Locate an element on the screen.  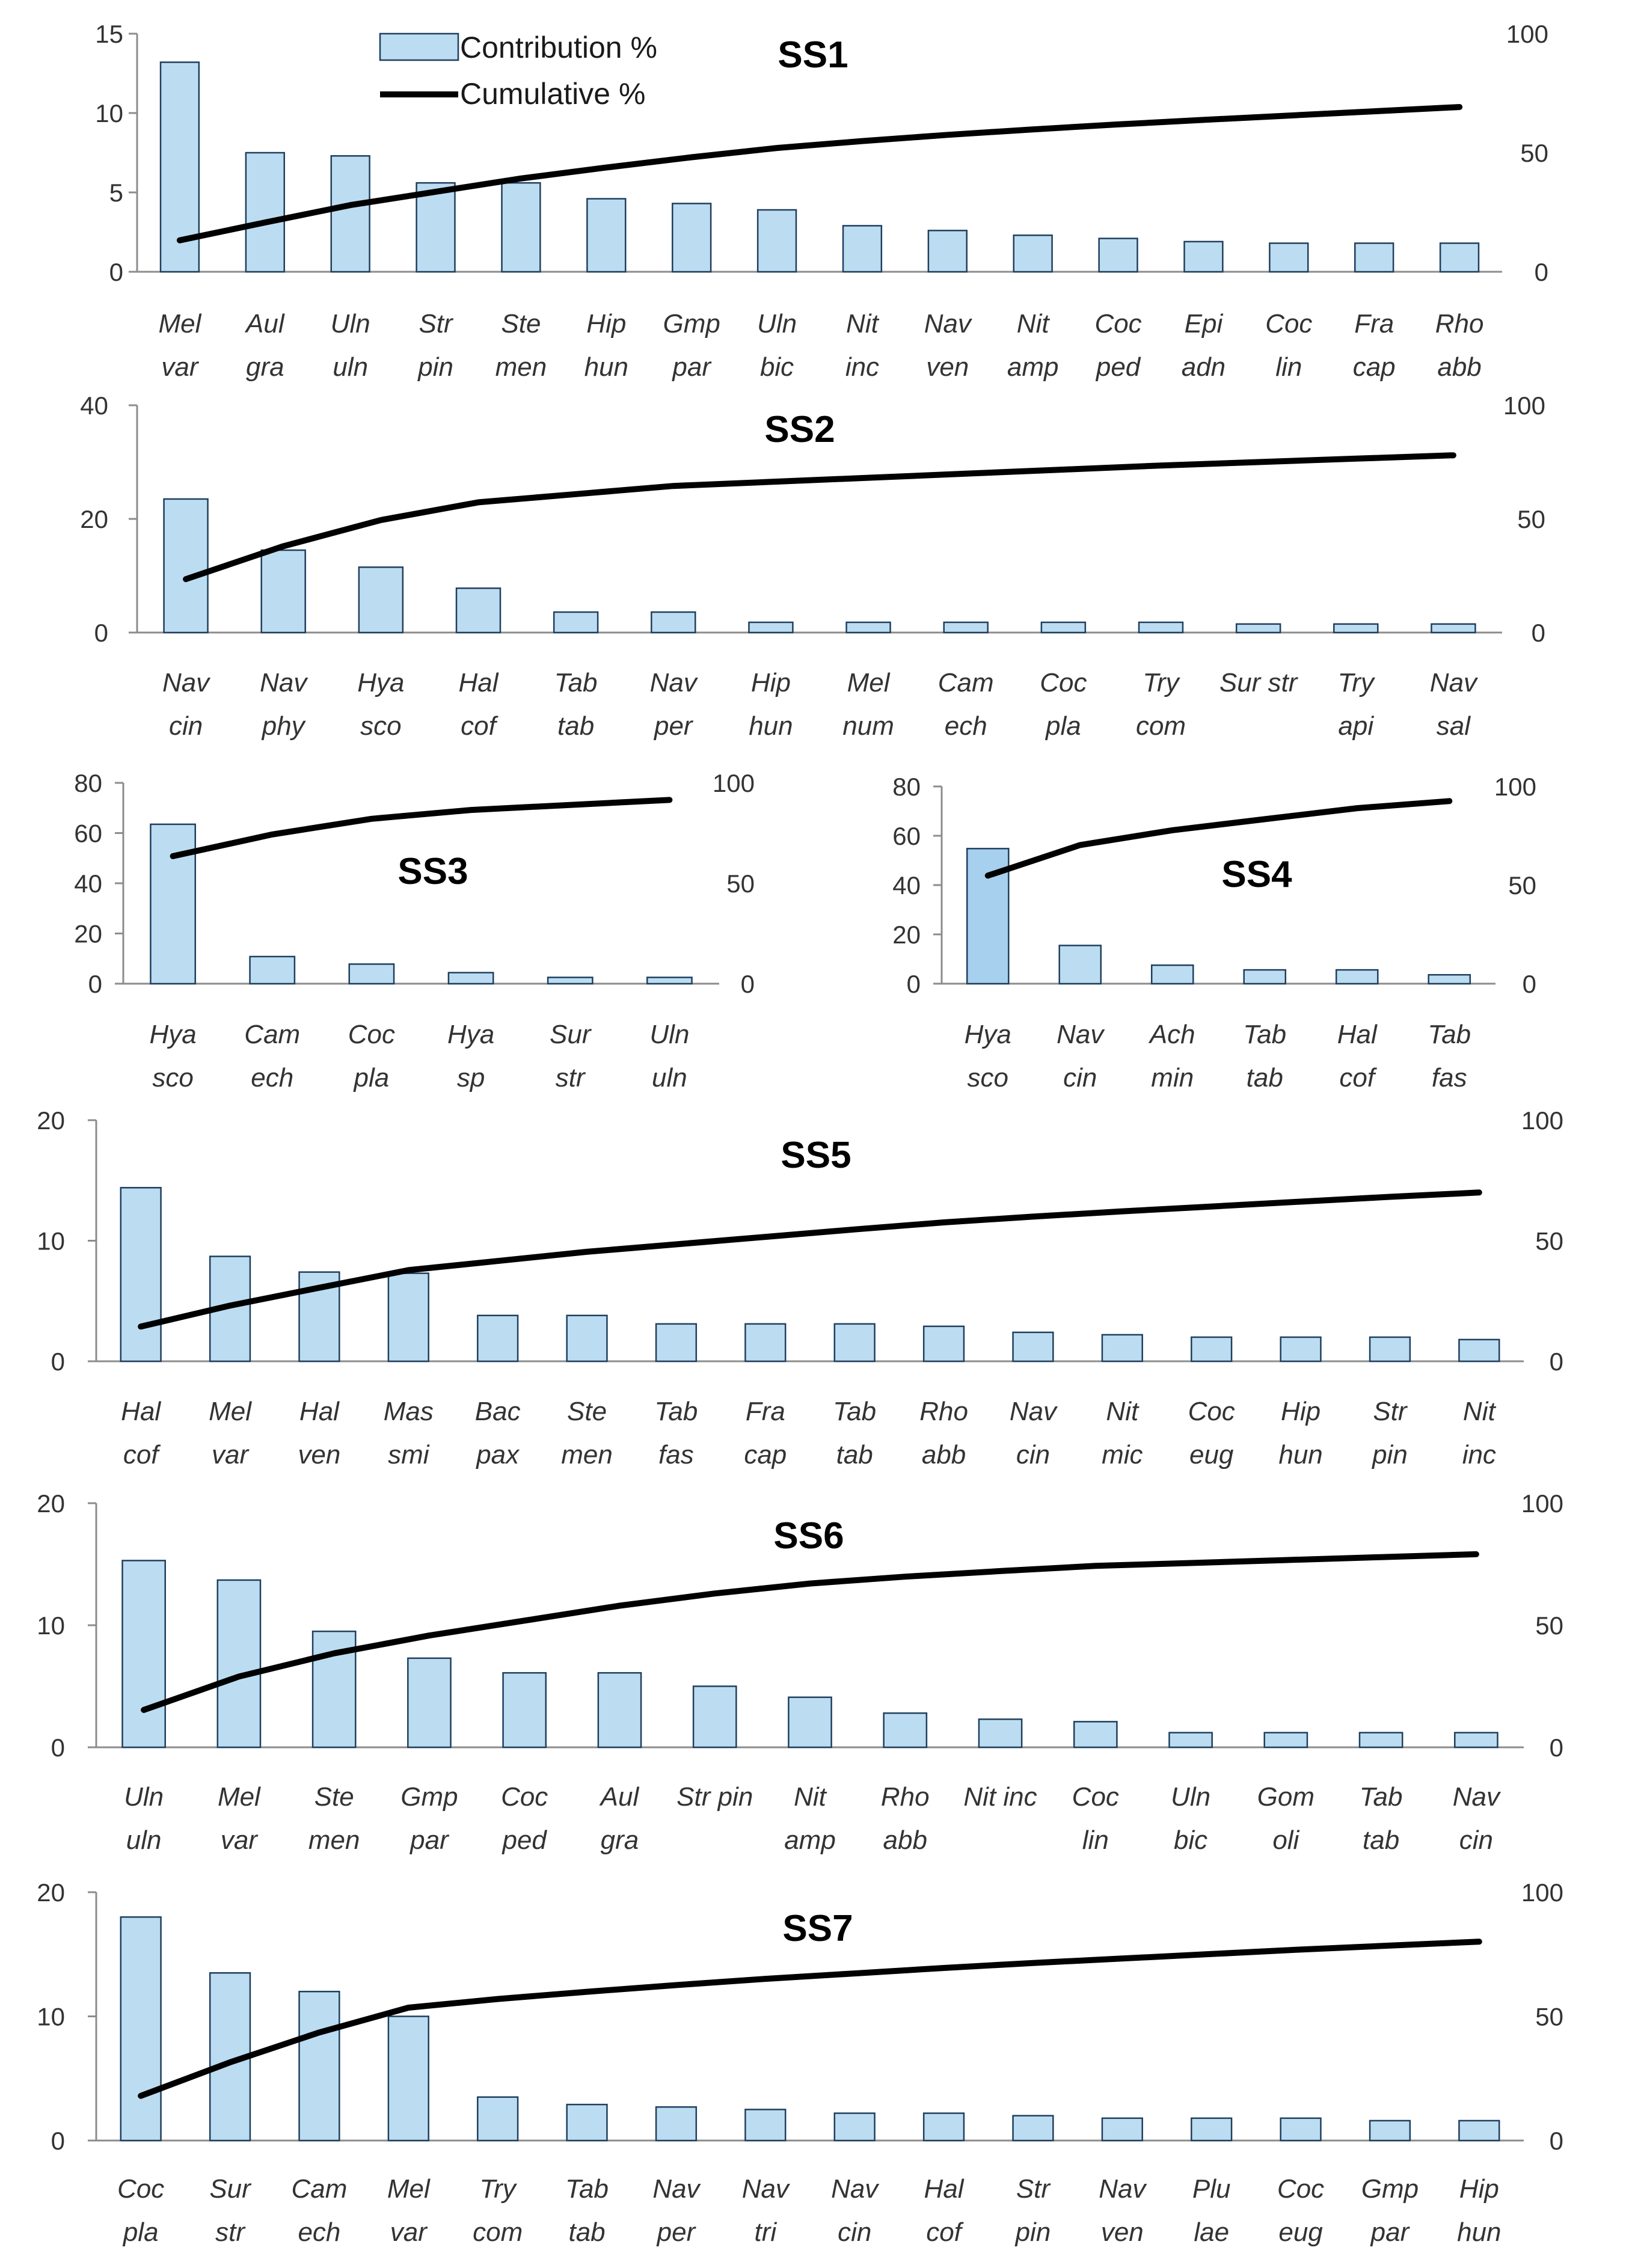
category-label: Coc eug is located at coordinates (1300, 2210).